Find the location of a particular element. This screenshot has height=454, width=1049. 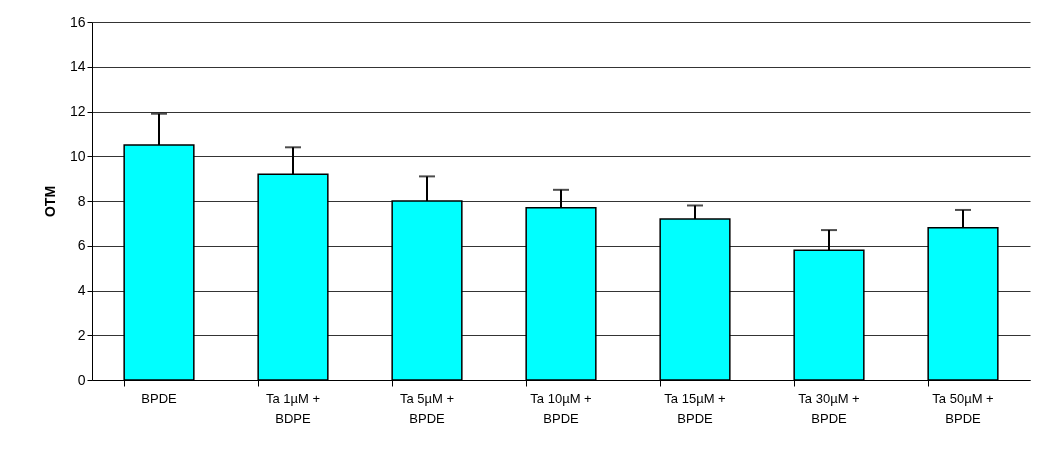

x-tick-label: Ta 15µM + BPDE is located at coordinates (695, 408).